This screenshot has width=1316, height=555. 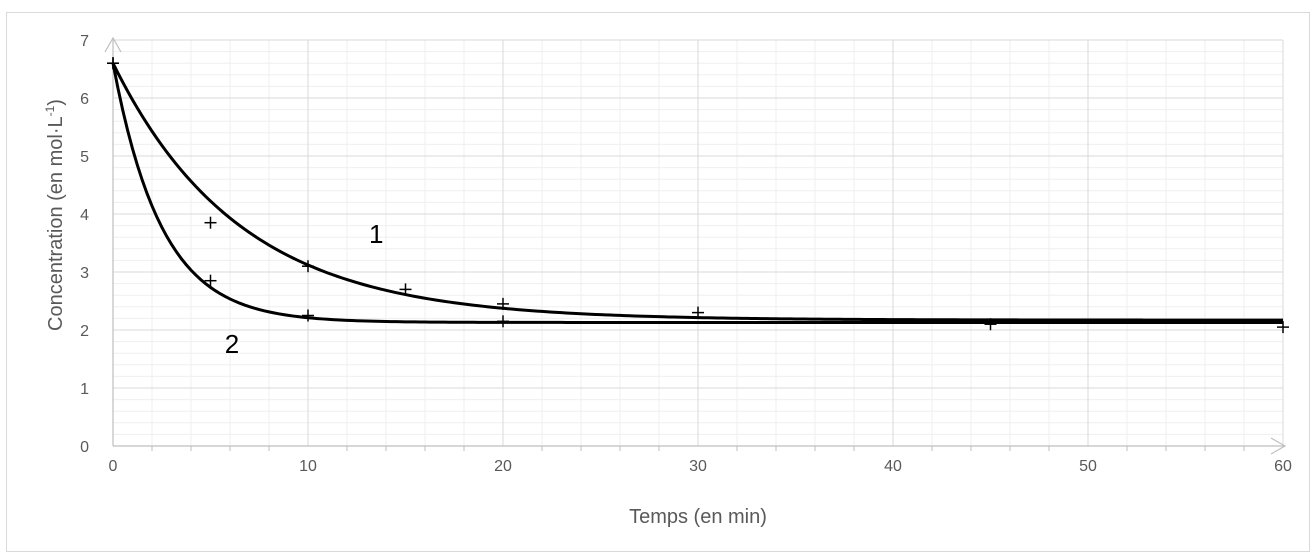 What do you see at coordinates (56, 223) in the screenshot?
I see `y-axis-title-main: Concentration (en mol·L` at bounding box center [56, 223].